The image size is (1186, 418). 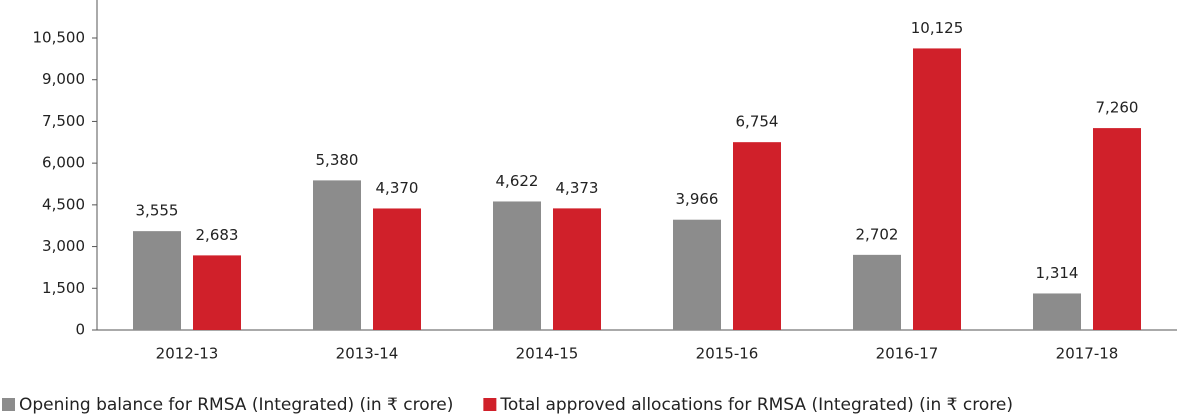 What do you see at coordinates (1087, 354) in the screenshot?
I see `x-tick-label: 2017-18` at bounding box center [1087, 354].